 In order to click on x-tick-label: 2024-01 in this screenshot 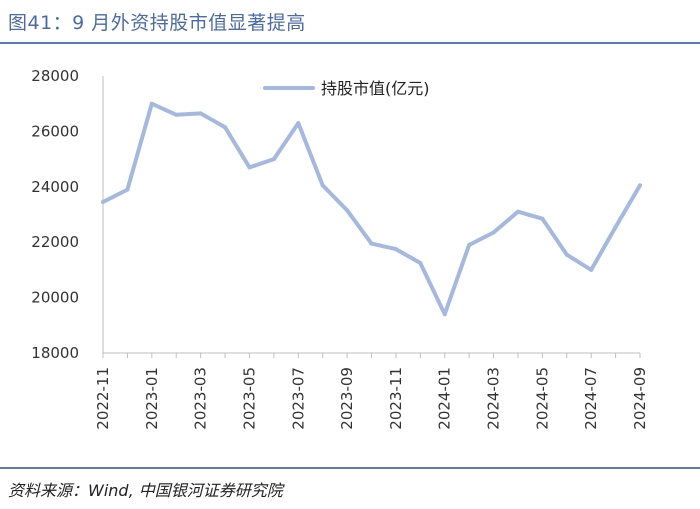, I will do `click(445, 398)`.